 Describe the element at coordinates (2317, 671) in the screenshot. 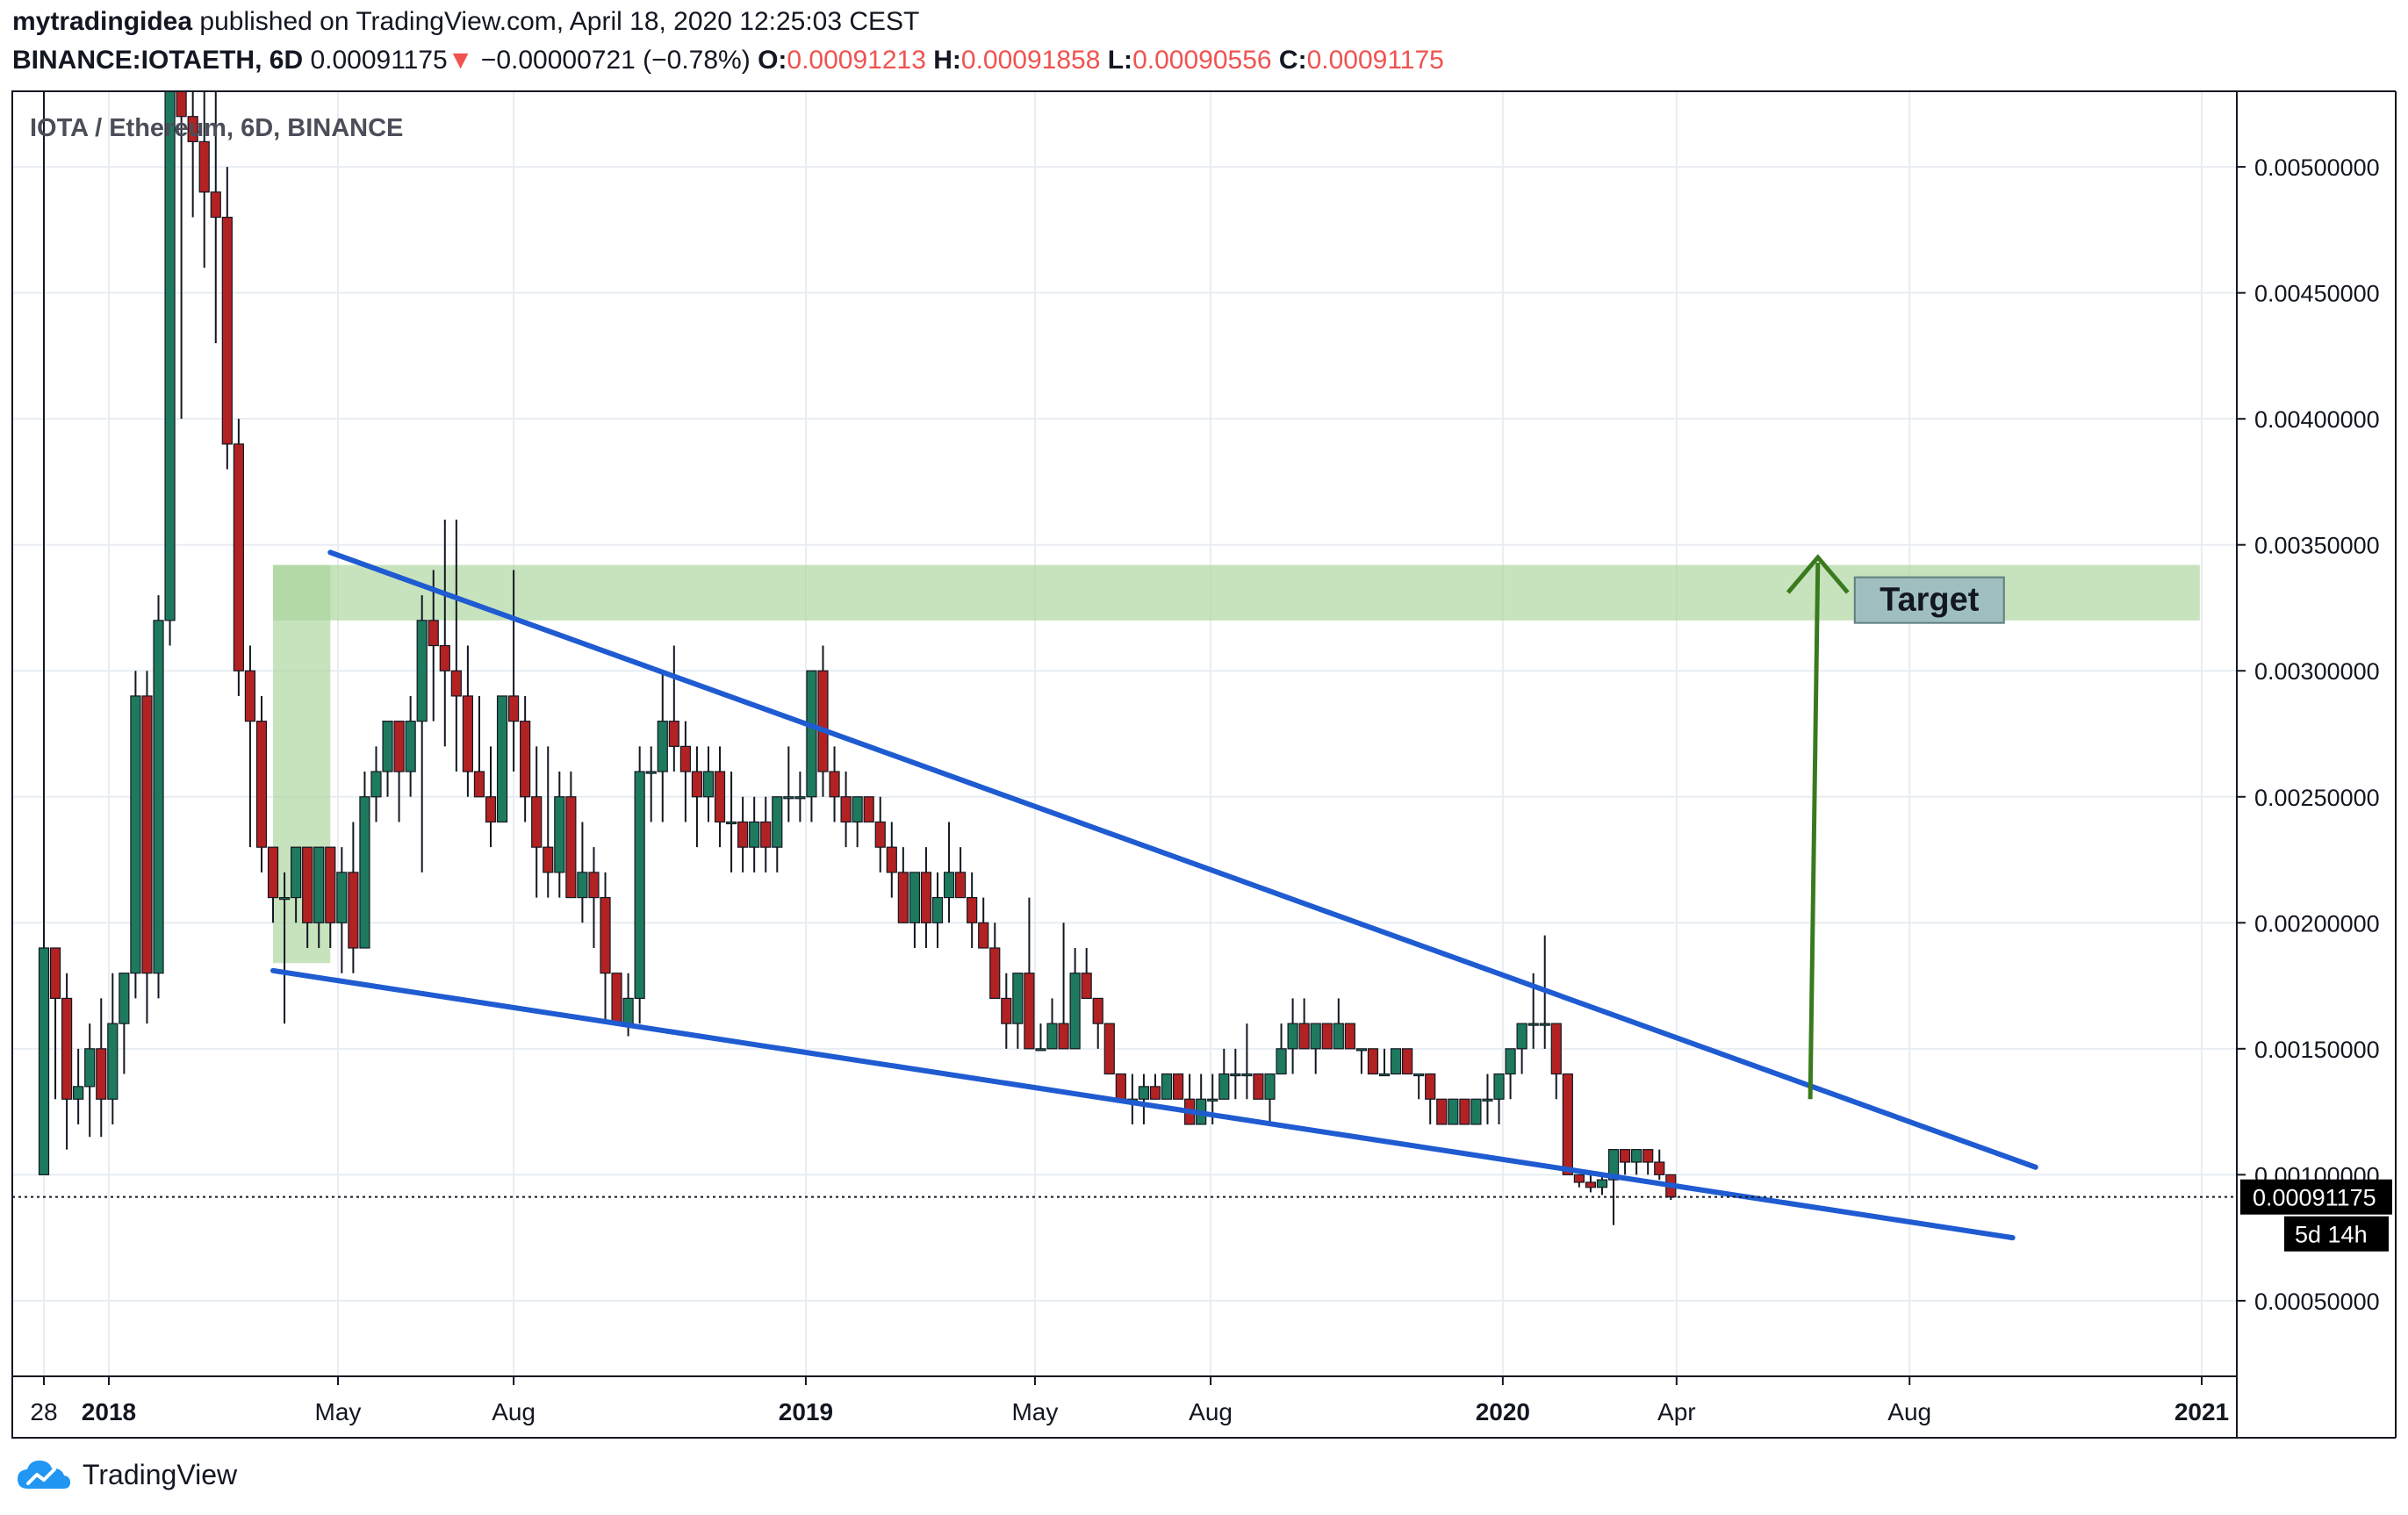

I see `price-tick-label: 0.00300000` at that location.